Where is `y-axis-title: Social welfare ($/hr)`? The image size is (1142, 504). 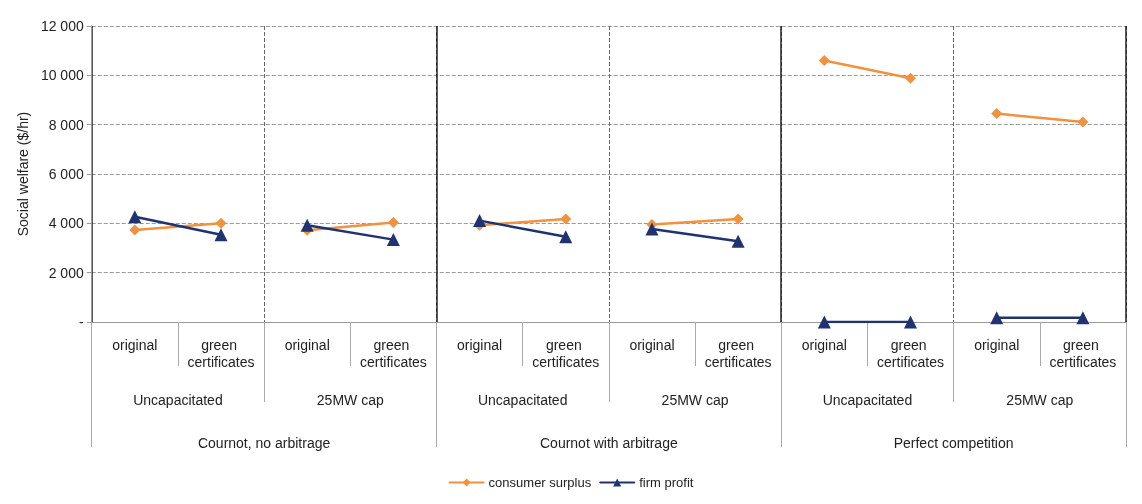 y-axis-title: Social welfare ($/hr) is located at coordinates (23, 174).